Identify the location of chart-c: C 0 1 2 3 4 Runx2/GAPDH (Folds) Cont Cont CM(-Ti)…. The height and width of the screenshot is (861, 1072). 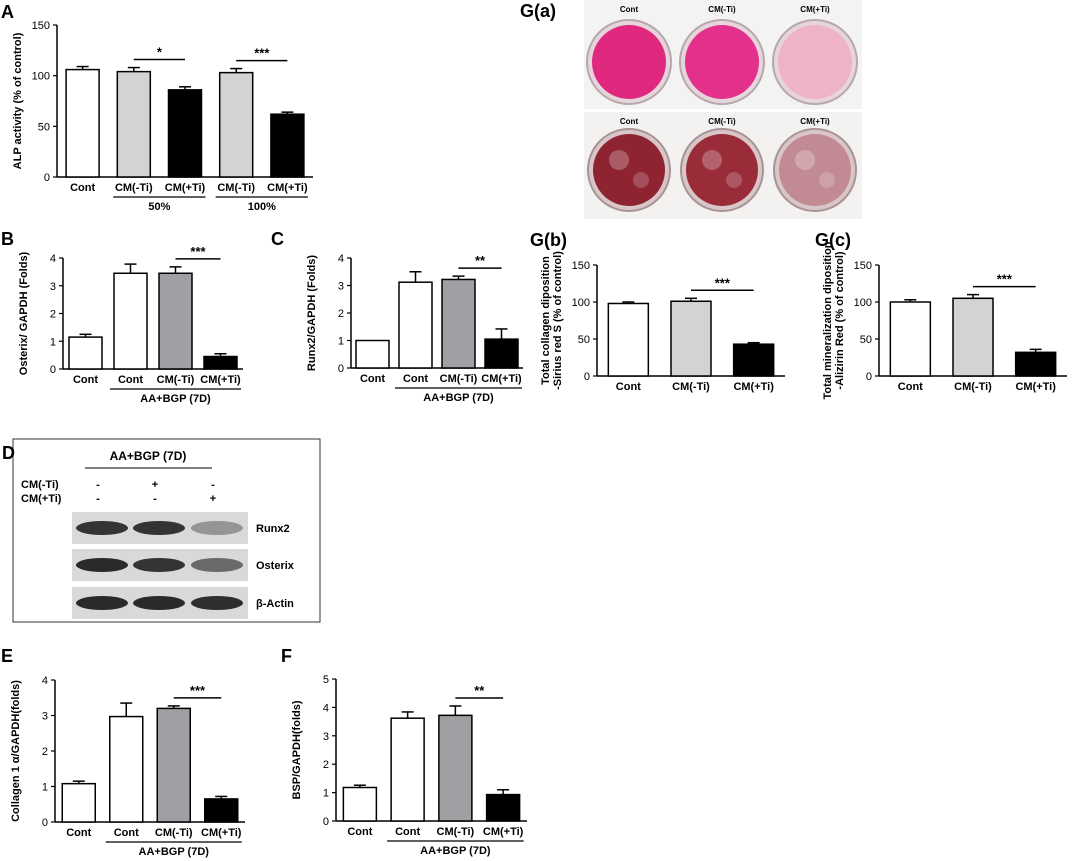
(397, 316).